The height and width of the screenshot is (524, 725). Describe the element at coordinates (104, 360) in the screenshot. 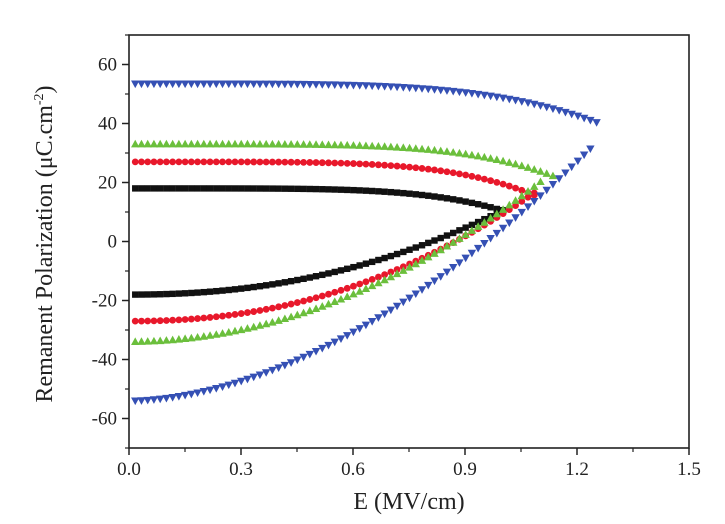

I see `y-tick-label: -40` at that location.